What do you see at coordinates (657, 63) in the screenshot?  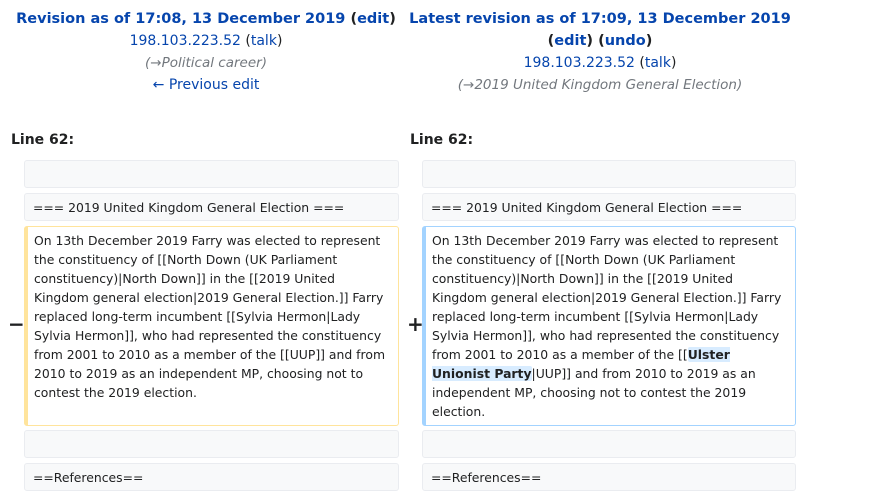 I see `new-talk-link: talk` at bounding box center [657, 63].